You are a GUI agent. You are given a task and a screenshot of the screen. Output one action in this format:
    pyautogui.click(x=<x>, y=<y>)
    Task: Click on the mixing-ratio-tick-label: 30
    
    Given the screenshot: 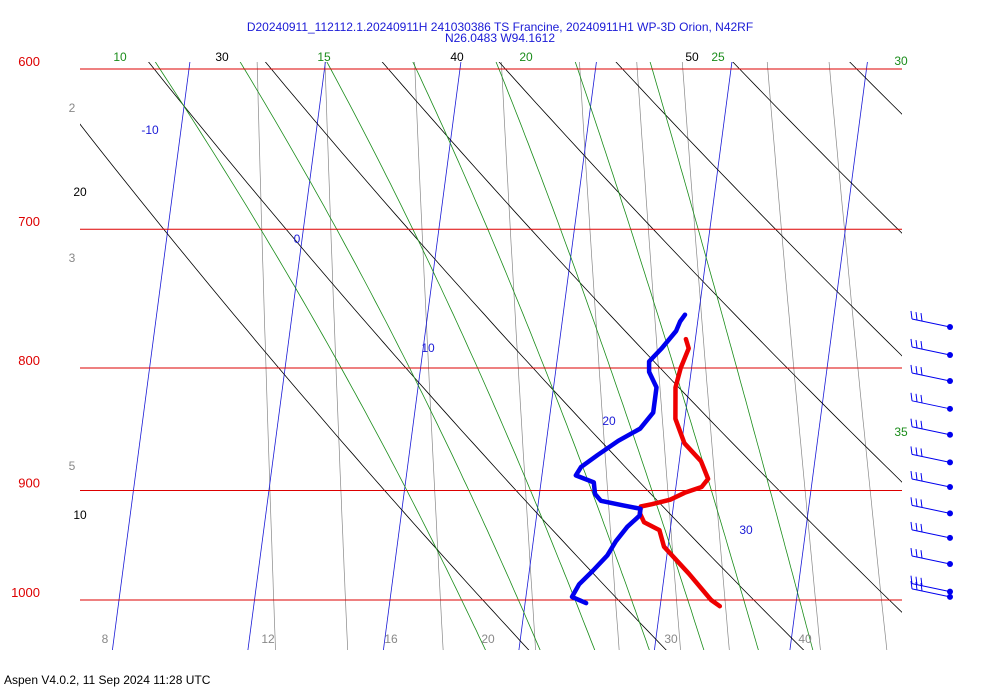 What is the action you would take?
    pyautogui.click(x=671, y=639)
    